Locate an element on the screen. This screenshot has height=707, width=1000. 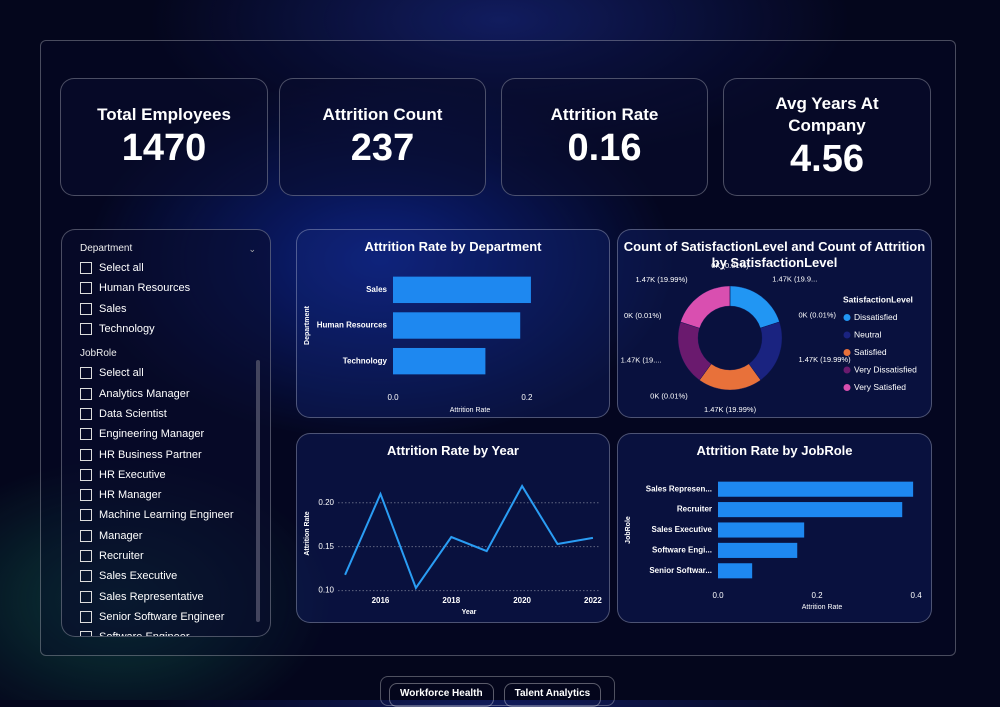
y-tick-label: Human Resources is located at coordinates (352, 325).